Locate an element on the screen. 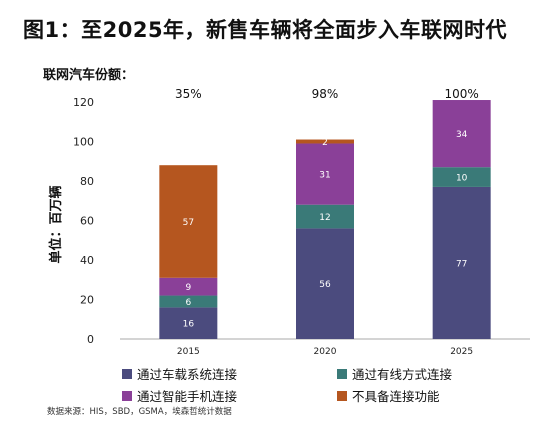  legend-label-smartphone: 通过智能手机连接 is located at coordinates (187, 396).